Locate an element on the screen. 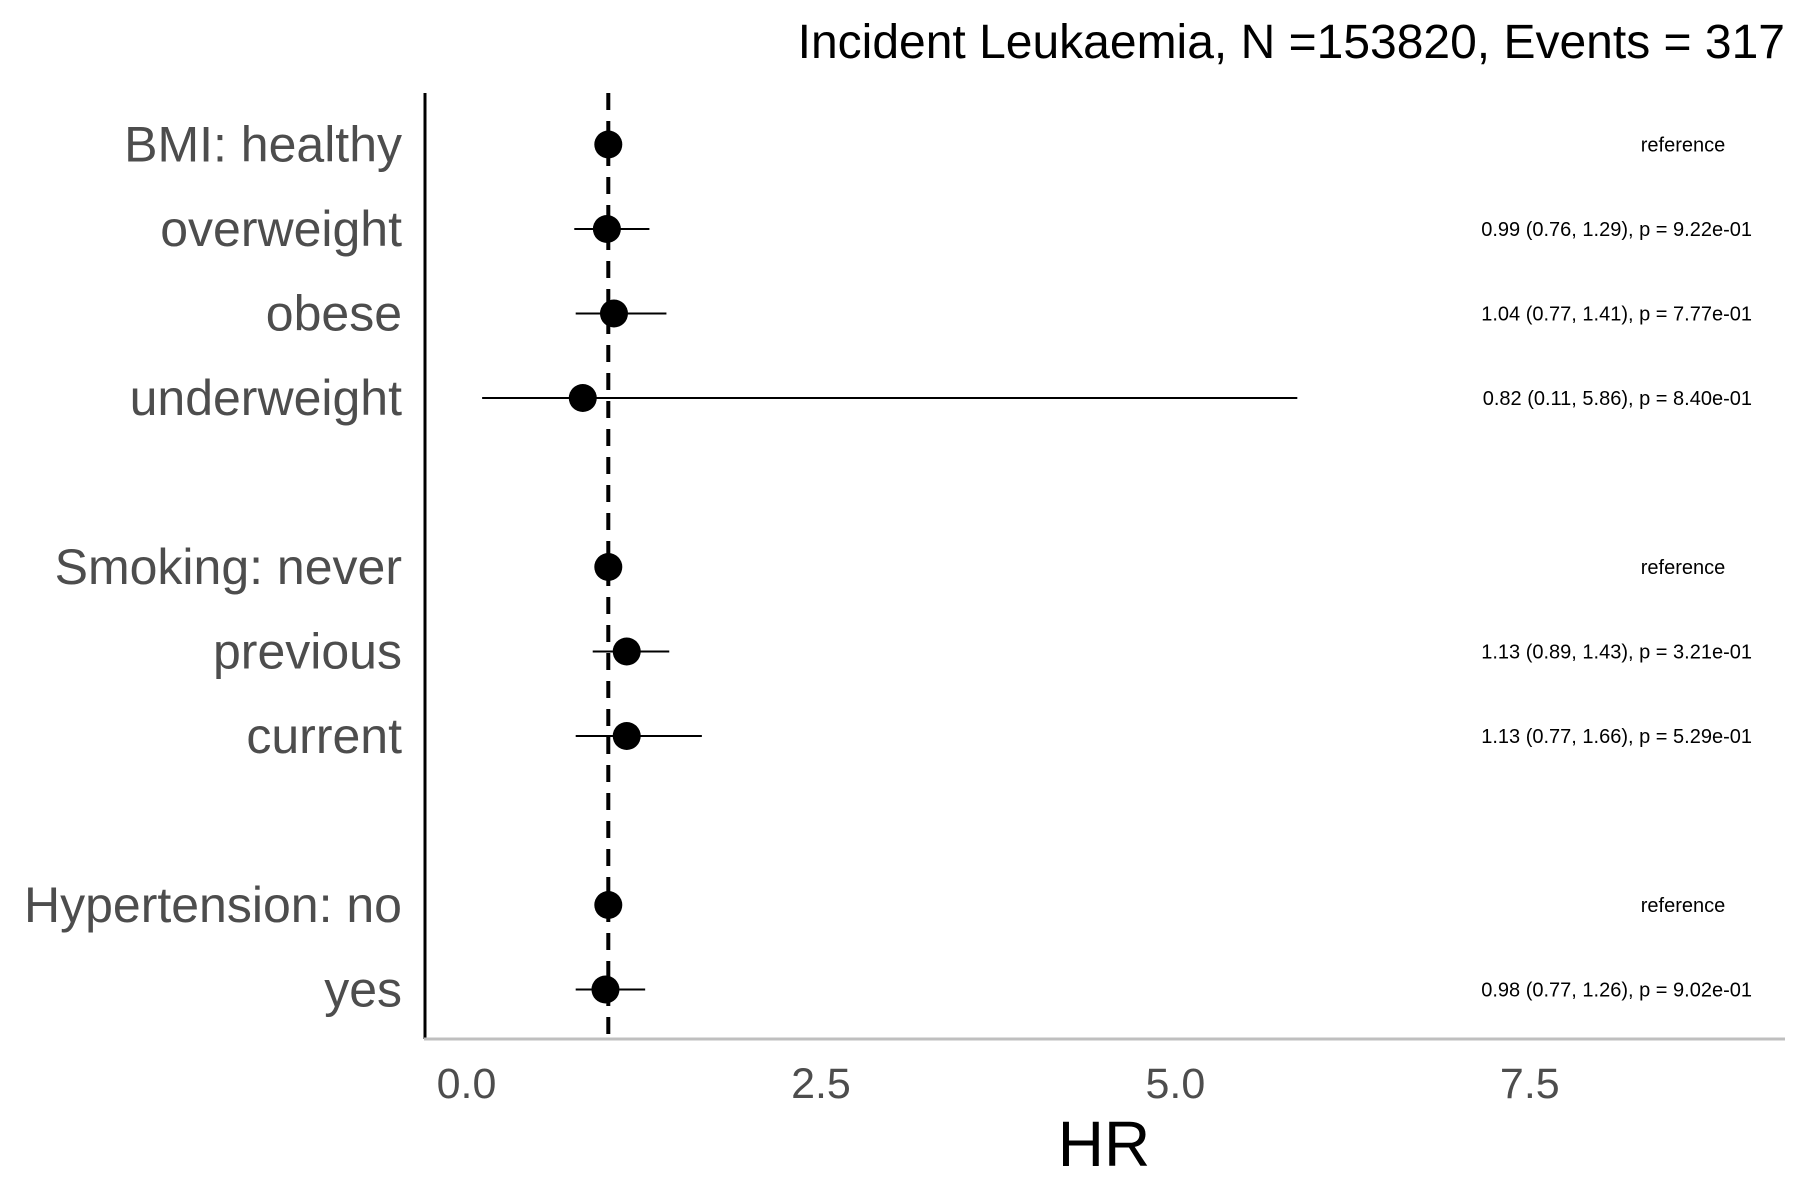 The height and width of the screenshot is (1200, 1800). row-label: obese is located at coordinates (334, 314).